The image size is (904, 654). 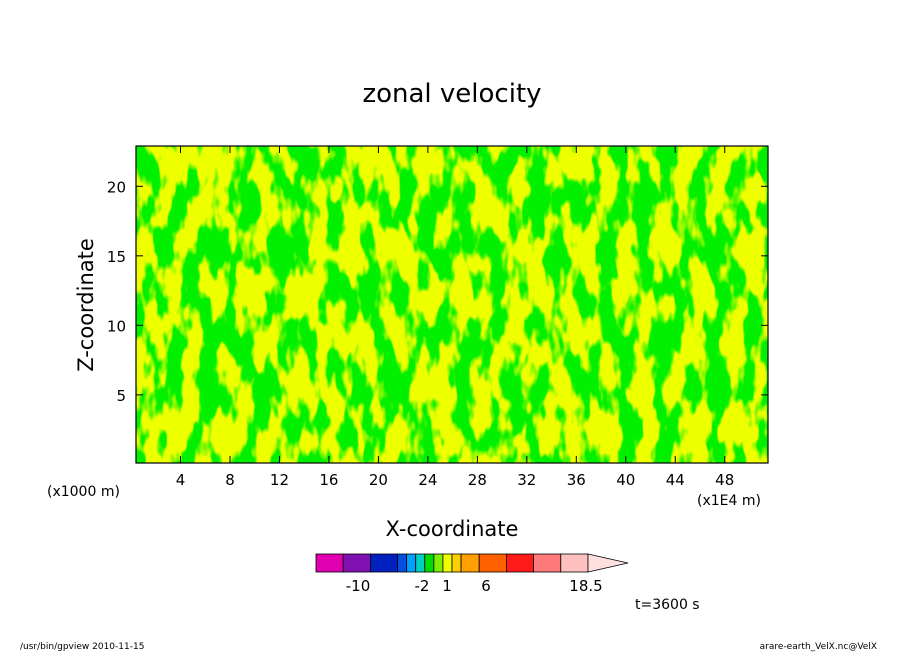 What do you see at coordinates (121, 396) in the screenshot?
I see `y-tick-label: 5` at bounding box center [121, 396].